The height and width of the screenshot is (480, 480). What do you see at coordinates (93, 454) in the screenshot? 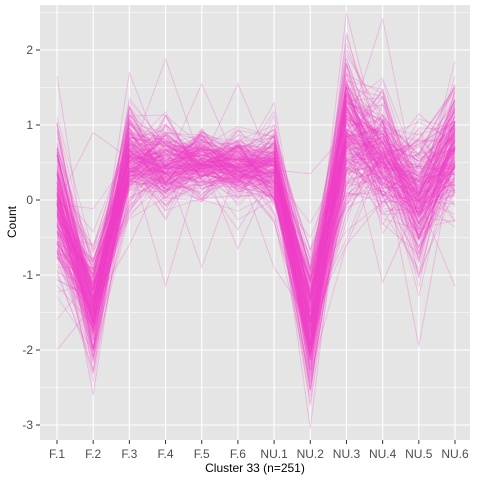
I see `x-tick-label: F.2` at bounding box center [93, 454].